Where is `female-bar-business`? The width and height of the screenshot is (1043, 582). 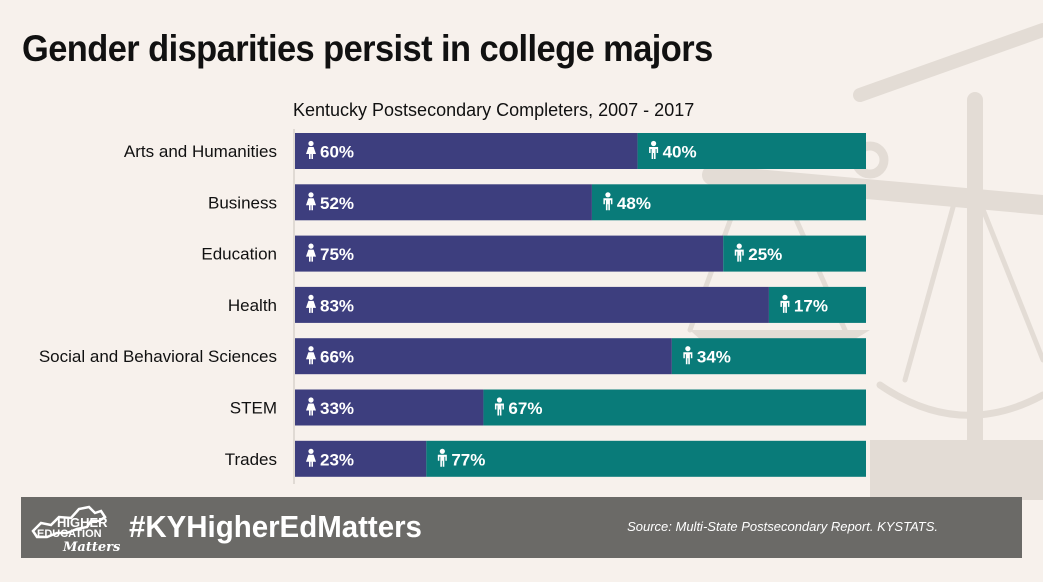 female-bar-business is located at coordinates (443, 202).